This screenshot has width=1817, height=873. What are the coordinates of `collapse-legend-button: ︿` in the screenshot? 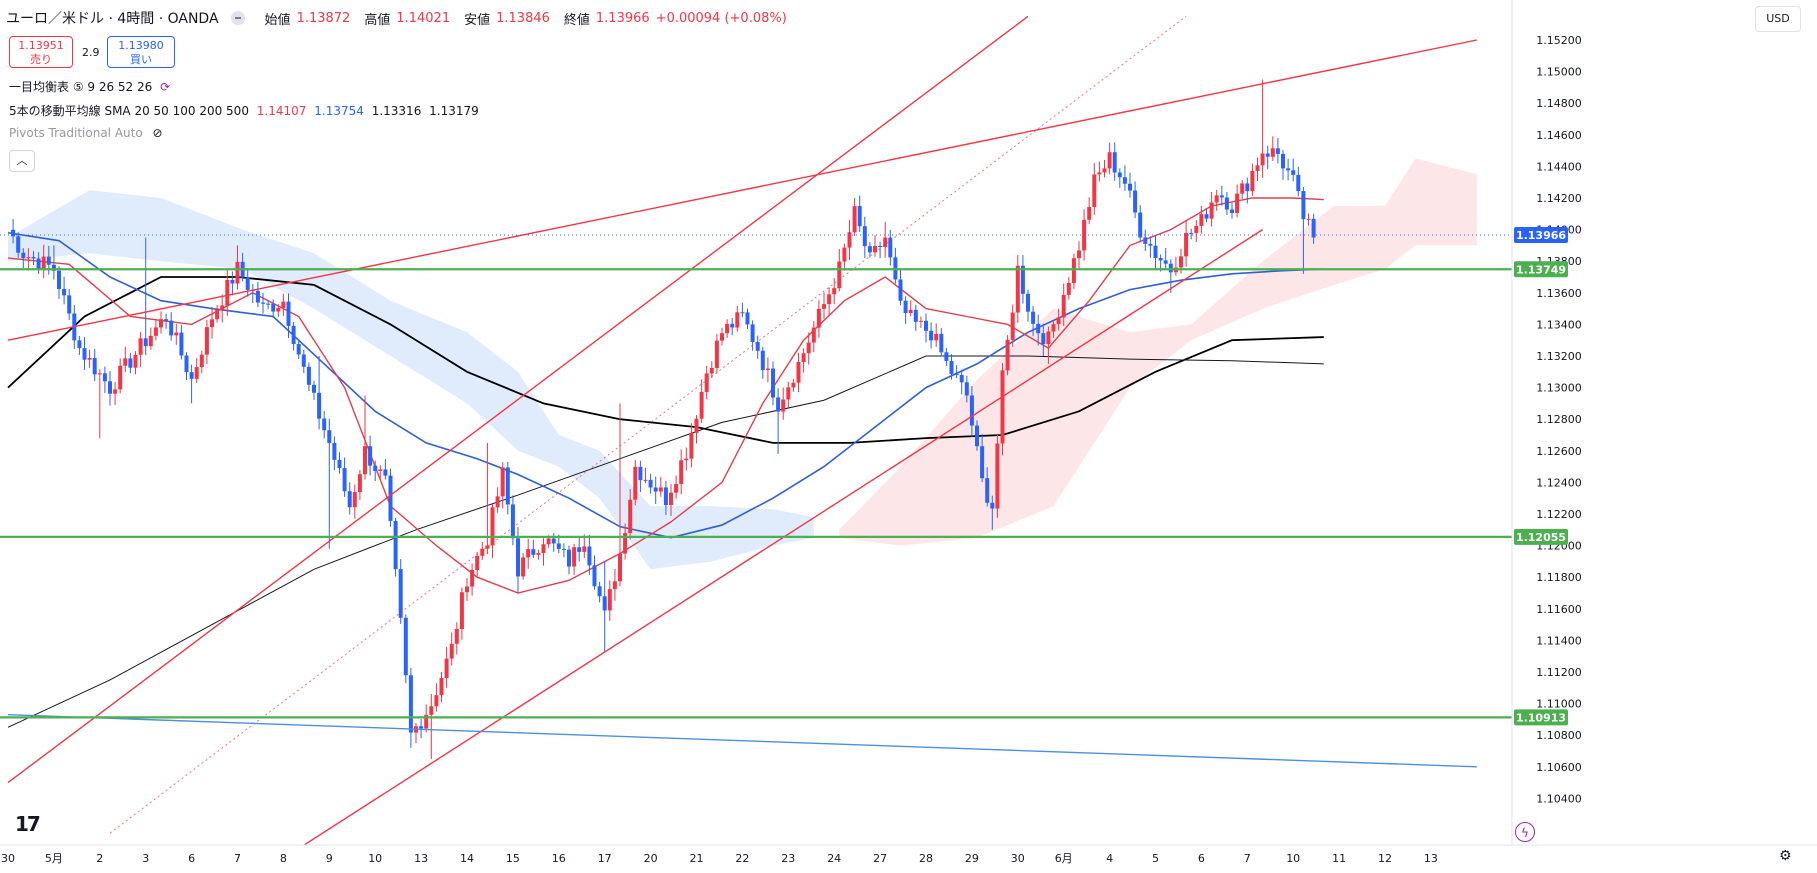 It's located at (22, 161).